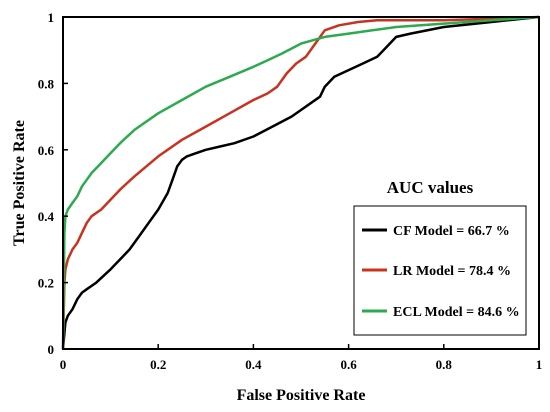  I want to click on y-axis-label: True Positive Rate, so click(19, 183).